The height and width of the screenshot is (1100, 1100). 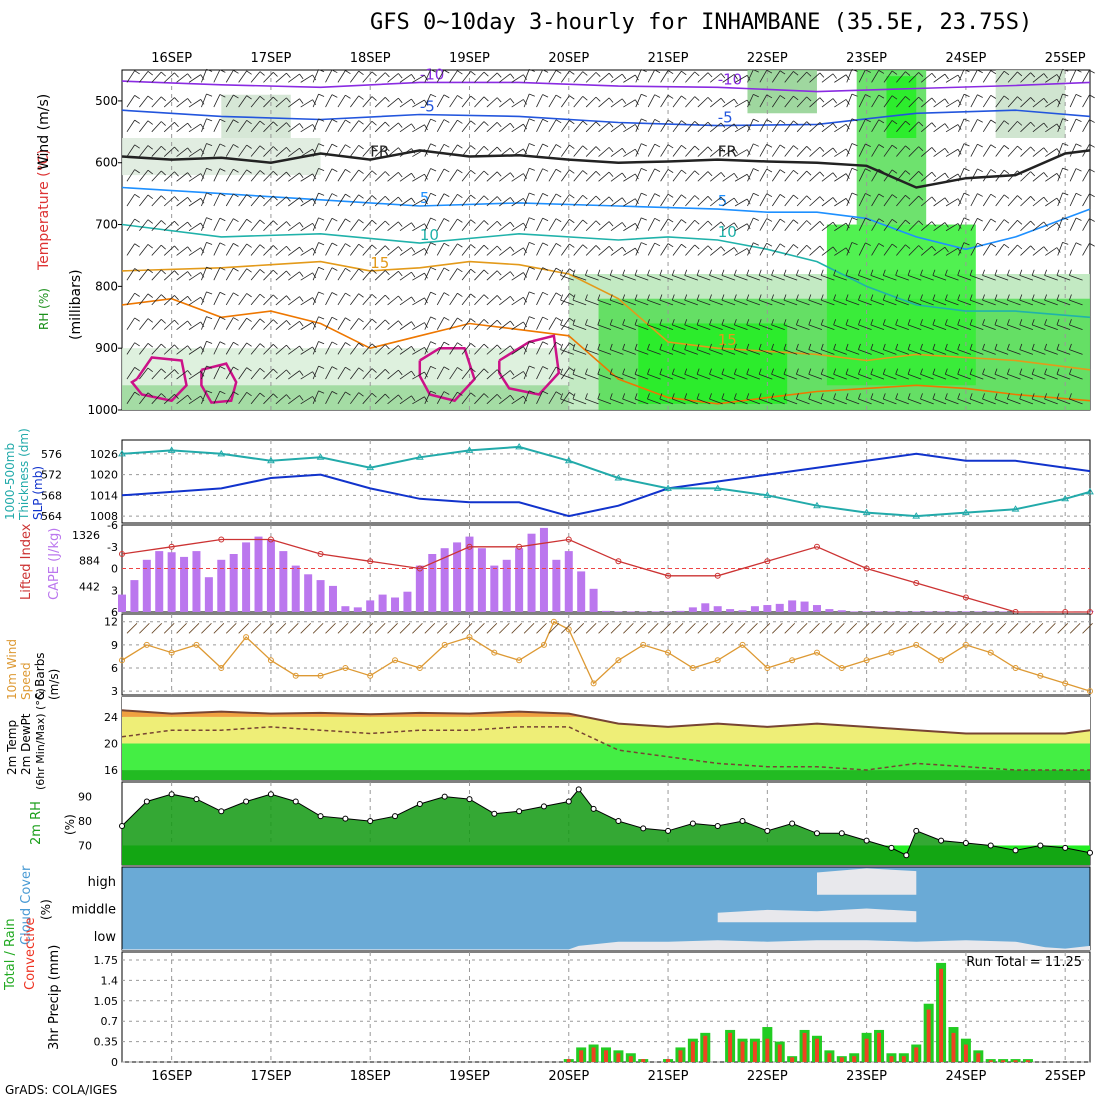 I want to click on rh-shading, so click(x=901, y=107).